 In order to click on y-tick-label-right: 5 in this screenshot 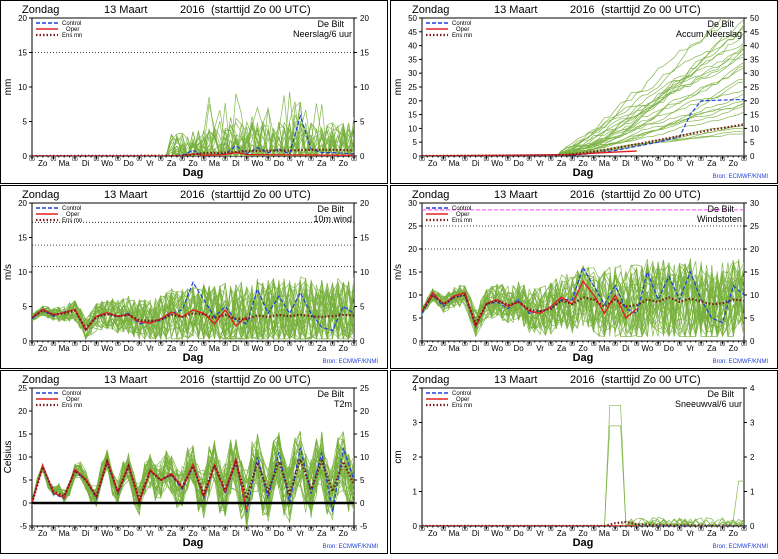, I will do `click(362, 122)`.